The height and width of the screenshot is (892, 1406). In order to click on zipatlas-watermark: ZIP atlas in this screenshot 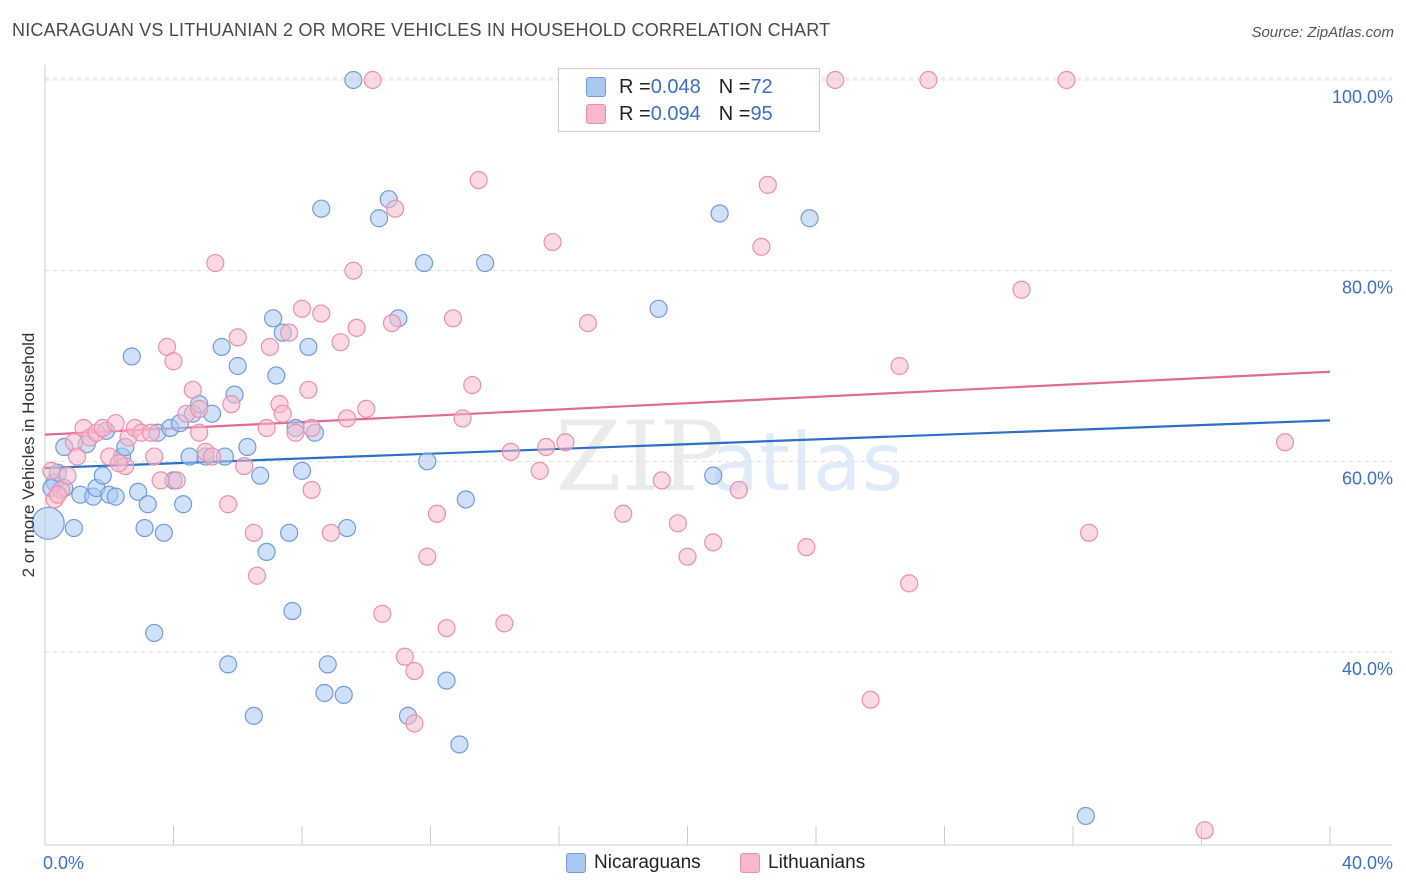, I will do `click(729, 457)`.